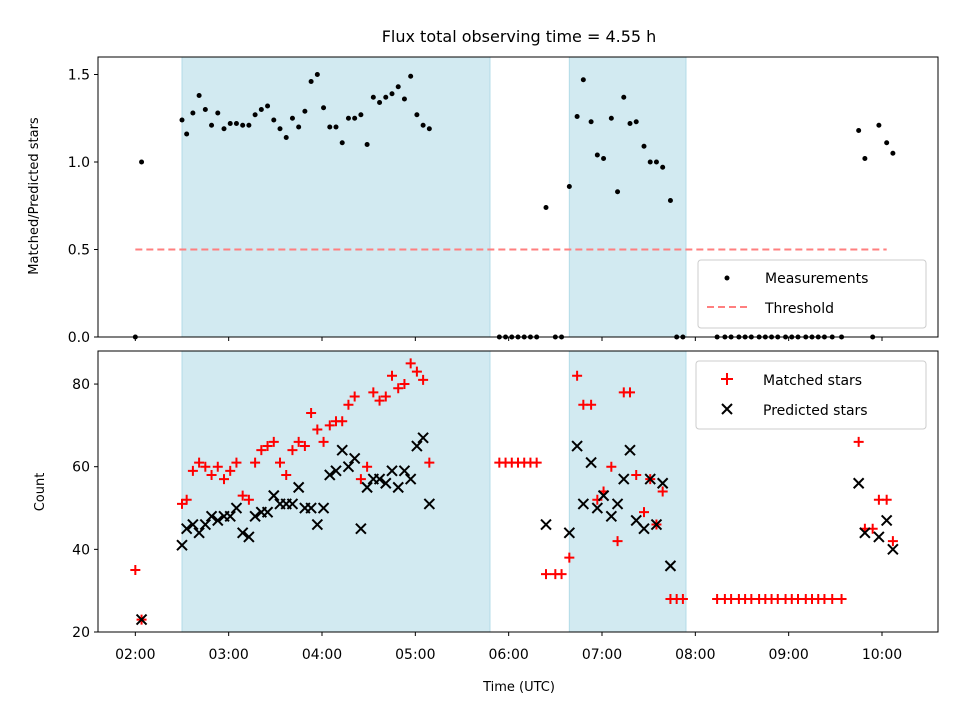 The width and height of the screenshot is (960, 720). Describe the element at coordinates (40, 492) in the screenshot. I see `bottom-y-axis-label: Count` at that location.